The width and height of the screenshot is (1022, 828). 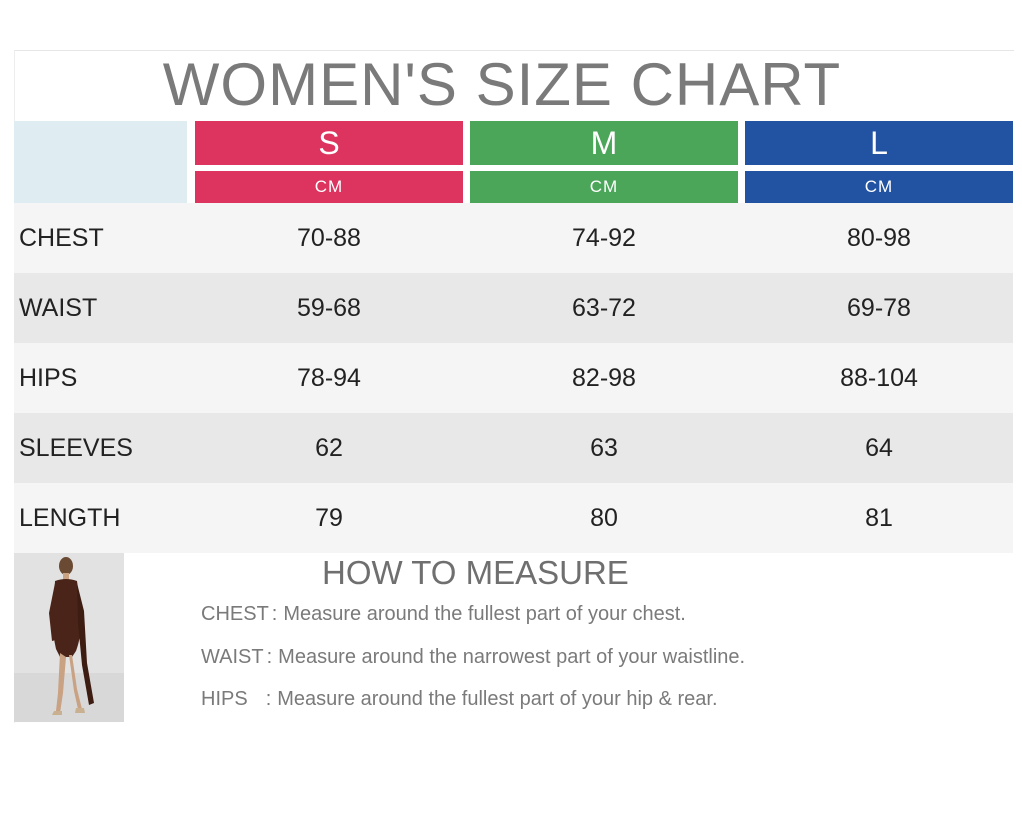 What do you see at coordinates (48, 378) in the screenshot?
I see `row-label: HIPS` at bounding box center [48, 378].